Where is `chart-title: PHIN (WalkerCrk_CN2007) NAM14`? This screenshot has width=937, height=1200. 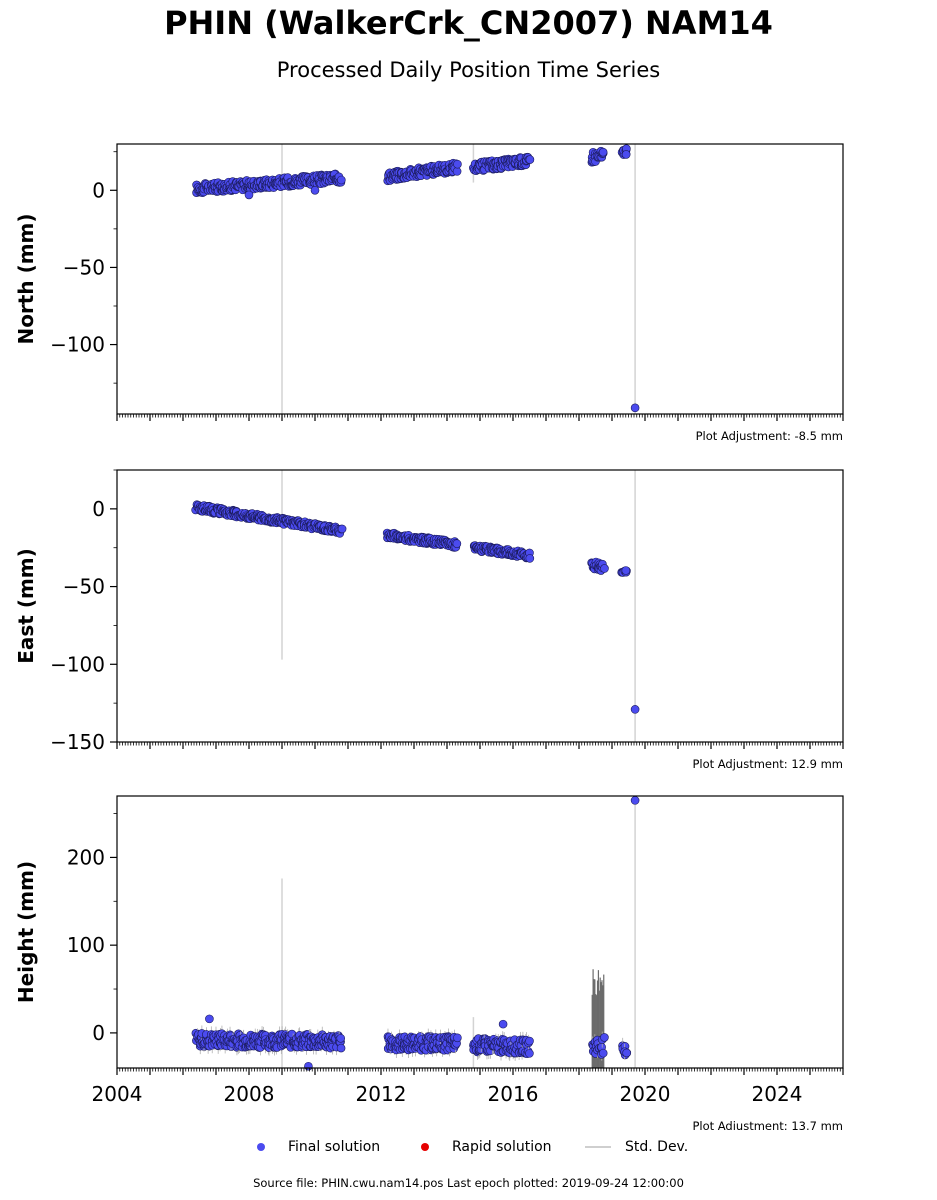 chart-title: PHIN (WalkerCrk_CN2007) NAM14 is located at coordinates (468, 23).